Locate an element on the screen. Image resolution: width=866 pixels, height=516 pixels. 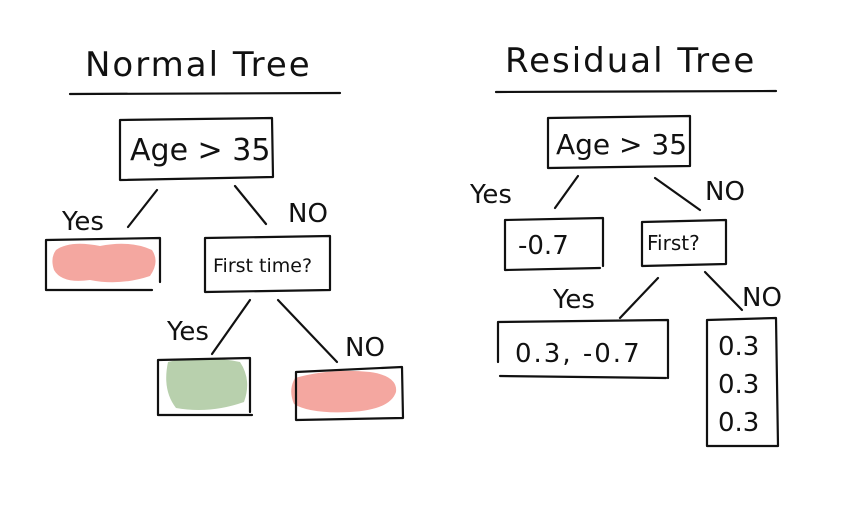
normal-edge-right is located at coordinates (250, 205).